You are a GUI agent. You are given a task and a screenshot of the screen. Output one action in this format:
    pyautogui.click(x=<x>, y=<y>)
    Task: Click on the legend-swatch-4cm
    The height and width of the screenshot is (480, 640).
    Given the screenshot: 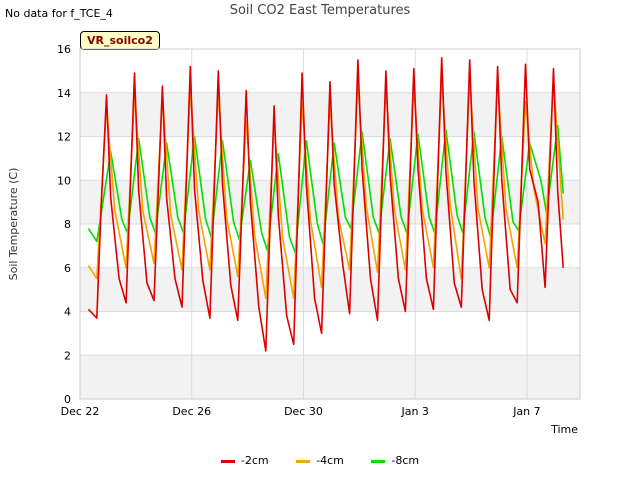 What is the action you would take?
    pyautogui.click(x=303, y=461)
    